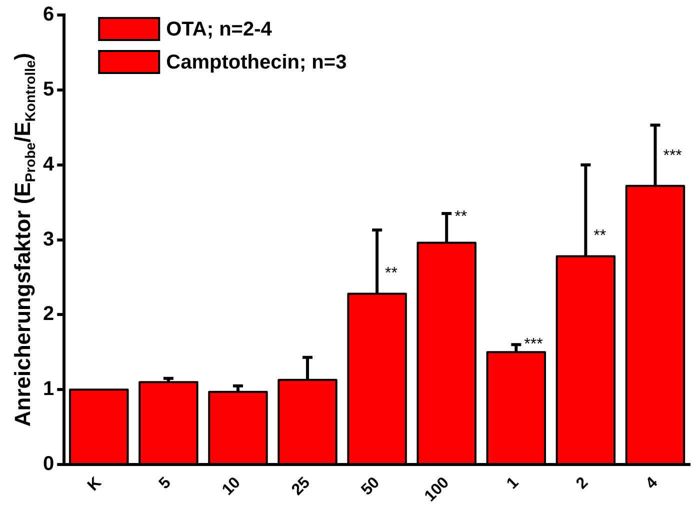  Describe the element at coordinates (48, 464) in the screenshot. I see `y-tick-label: 0` at that location.